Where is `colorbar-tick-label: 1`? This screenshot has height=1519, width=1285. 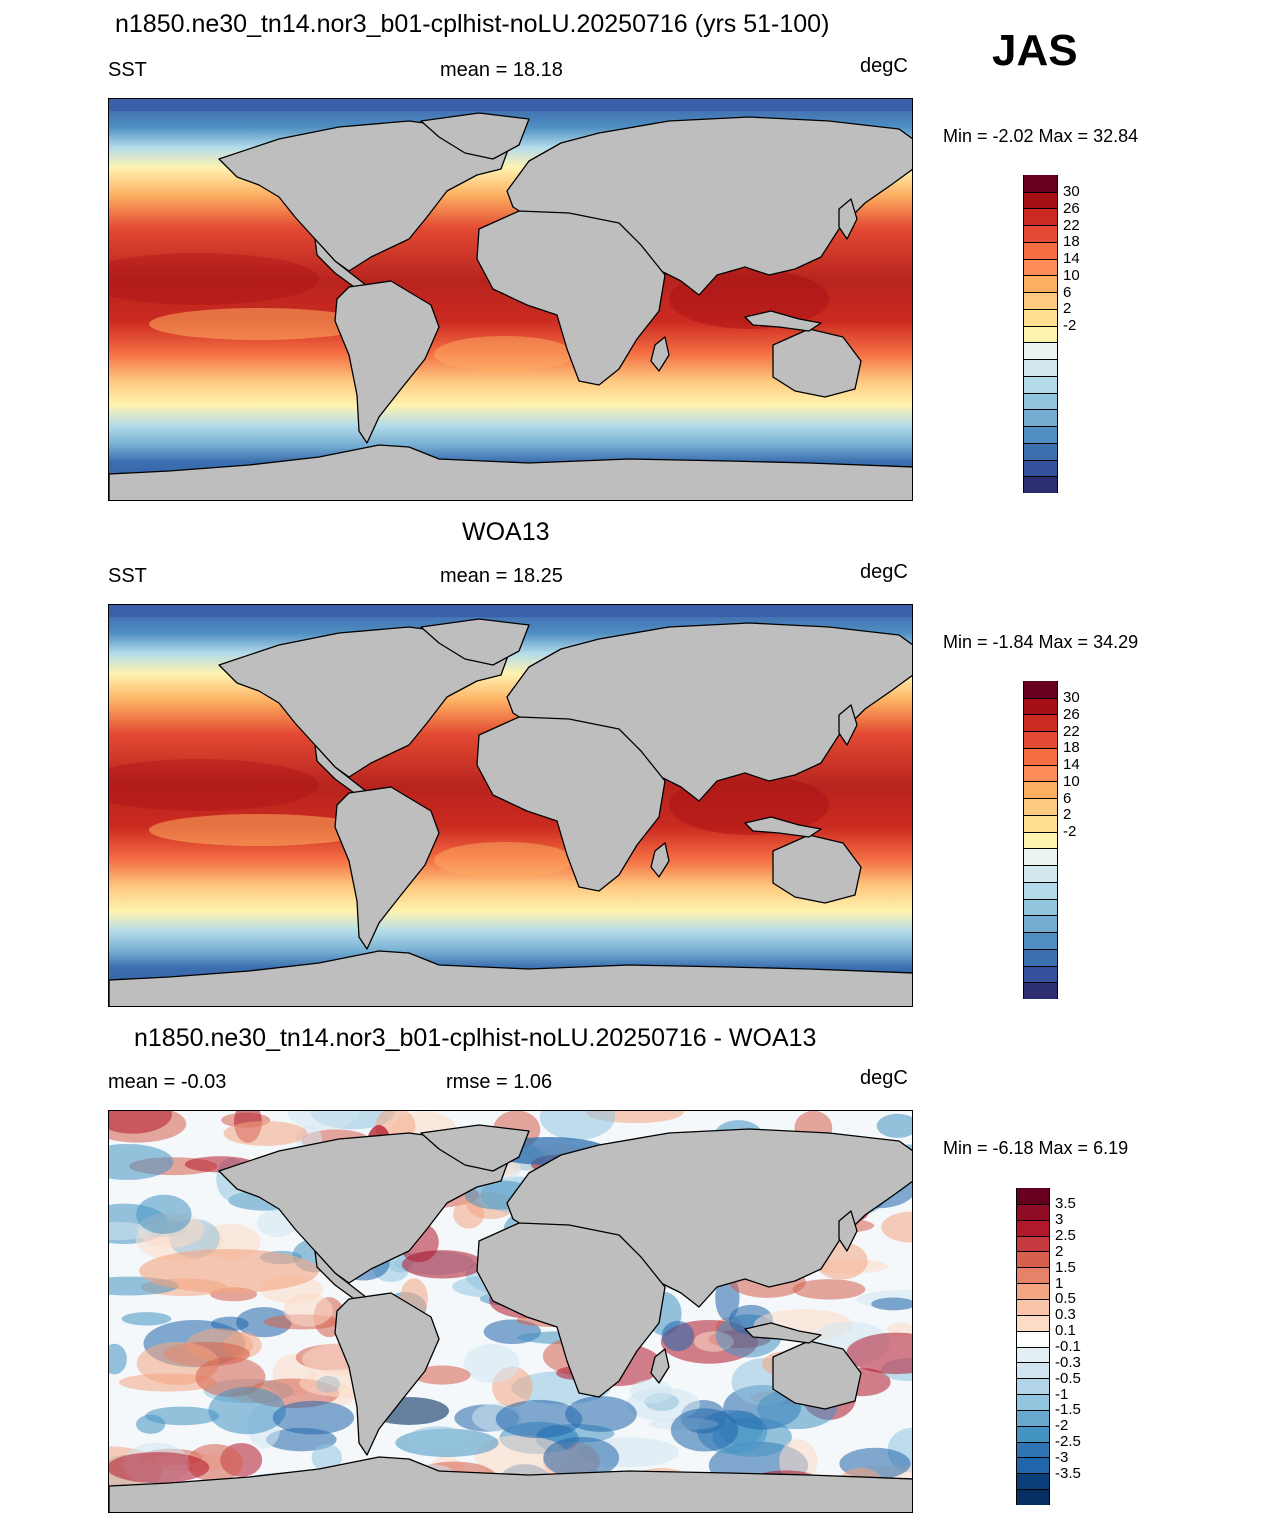 colorbar-tick-label: 1 is located at coordinates (1059, 1283).